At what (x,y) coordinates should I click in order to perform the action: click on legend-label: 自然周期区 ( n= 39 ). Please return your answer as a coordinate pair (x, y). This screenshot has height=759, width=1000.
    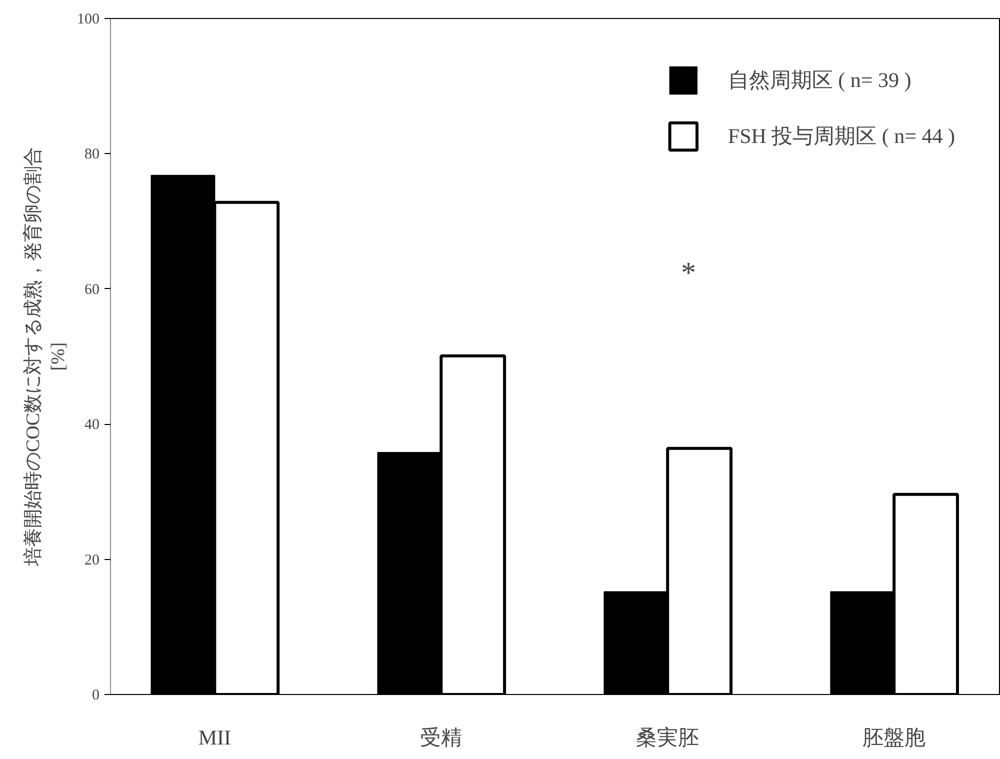
    Looking at the image, I should click on (820, 80).